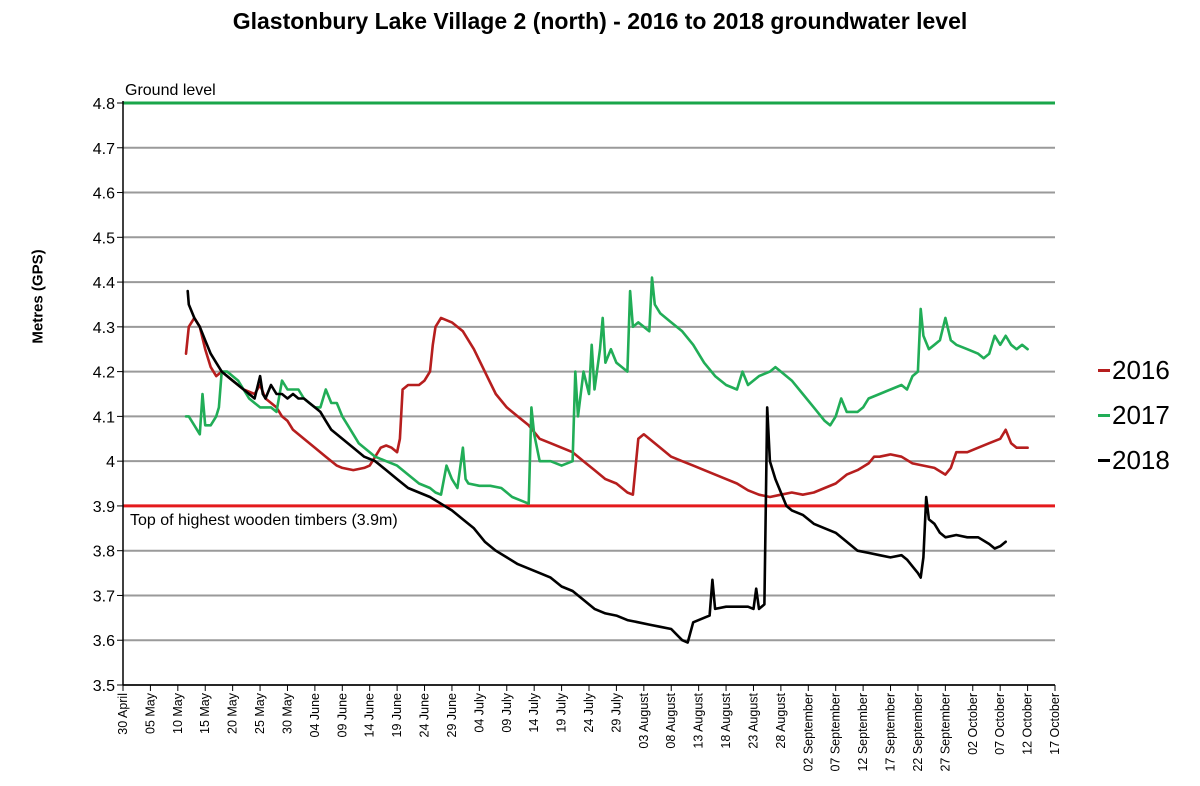 The height and width of the screenshot is (786, 1200). I want to click on x-tick-label: 09 June, so click(342, 715).